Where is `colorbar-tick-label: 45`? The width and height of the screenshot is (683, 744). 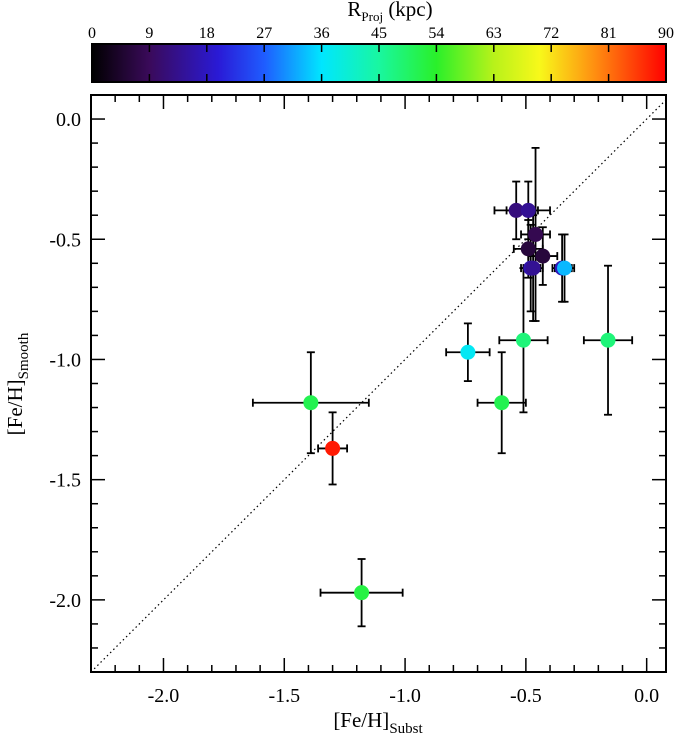
colorbar-tick-label: 45 is located at coordinates (379, 33).